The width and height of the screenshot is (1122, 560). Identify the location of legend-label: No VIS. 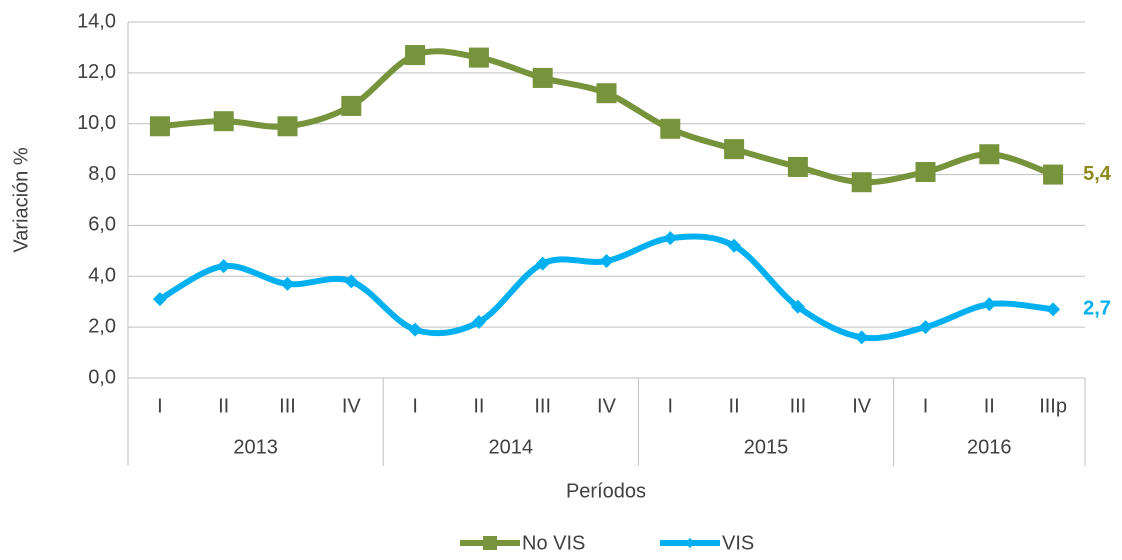
(553, 543).